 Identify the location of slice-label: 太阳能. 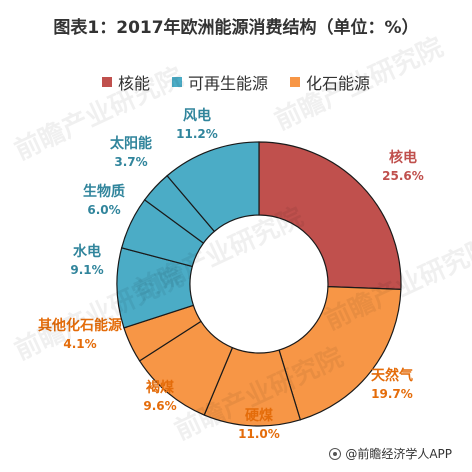
(131, 143).